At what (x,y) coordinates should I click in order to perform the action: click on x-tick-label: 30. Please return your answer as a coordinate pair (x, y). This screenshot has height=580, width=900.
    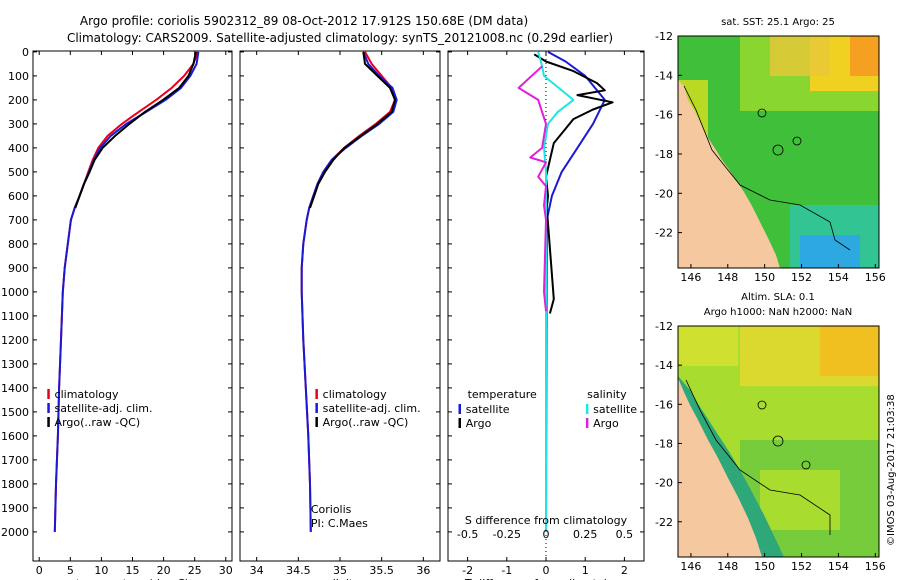
    Looking at the image, I should click on (226, 570).